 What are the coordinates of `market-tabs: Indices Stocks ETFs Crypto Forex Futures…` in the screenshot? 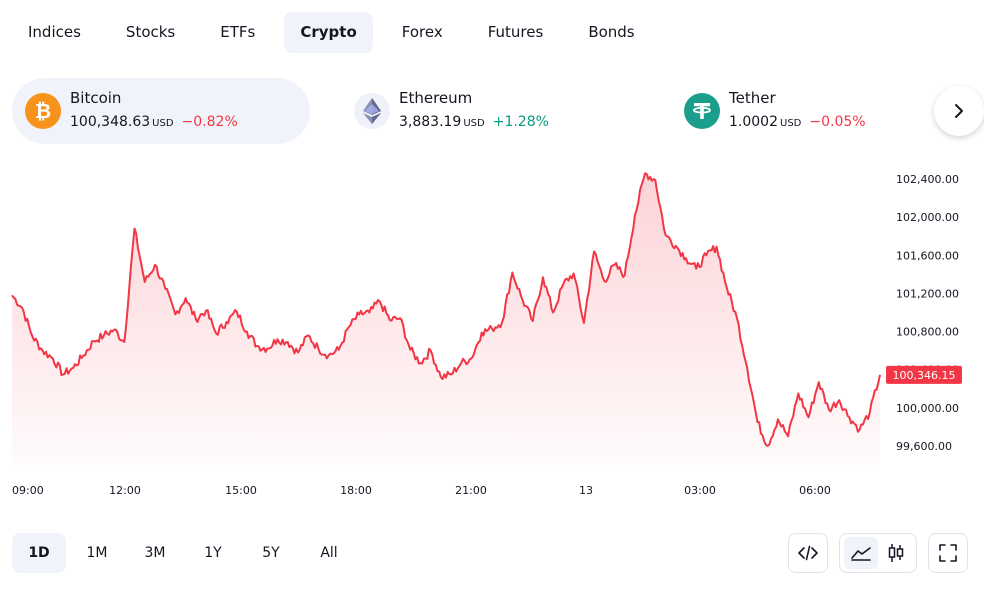 It's located at (338, 32).